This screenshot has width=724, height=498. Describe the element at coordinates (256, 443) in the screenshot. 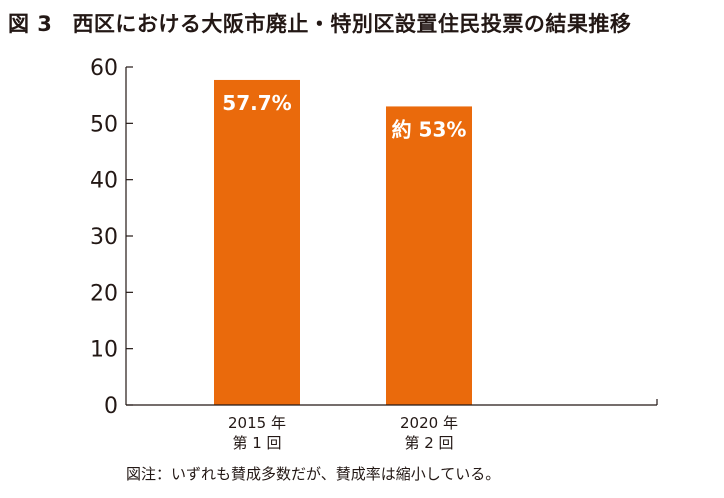

I see `x-tick-label-1-round: 第 1 回` at that location.